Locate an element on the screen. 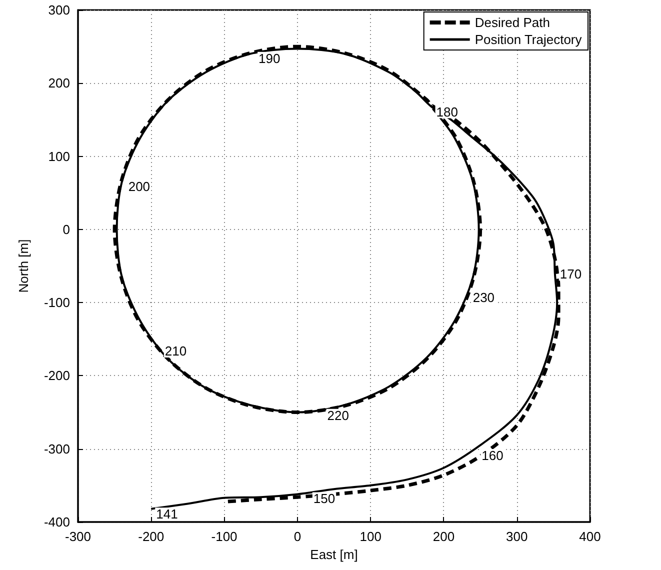 Image resolution: width=661 pixels, height=570 pixels. x-tick-label: -300 is located at coordinates (78, 536).